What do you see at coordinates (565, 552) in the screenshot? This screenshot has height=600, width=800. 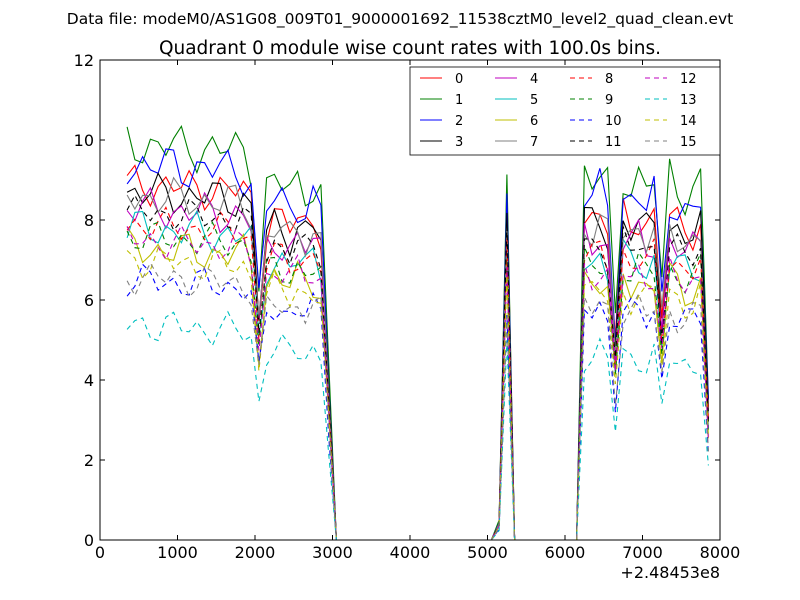 I see `x-tick-label: 6000` at bounding box center [565, 552].